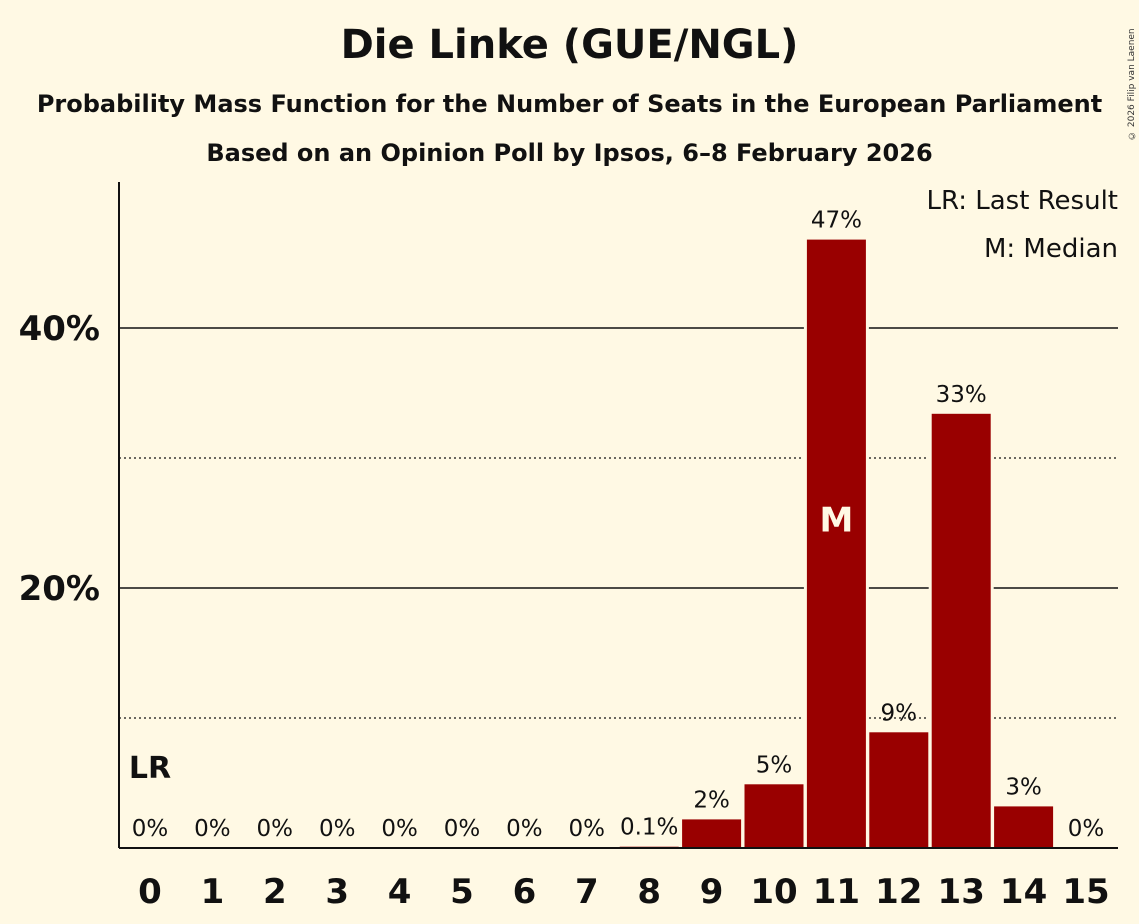 The image size is (1139, 924). I want to click on x-tick-label: 2, so click(275, 892).